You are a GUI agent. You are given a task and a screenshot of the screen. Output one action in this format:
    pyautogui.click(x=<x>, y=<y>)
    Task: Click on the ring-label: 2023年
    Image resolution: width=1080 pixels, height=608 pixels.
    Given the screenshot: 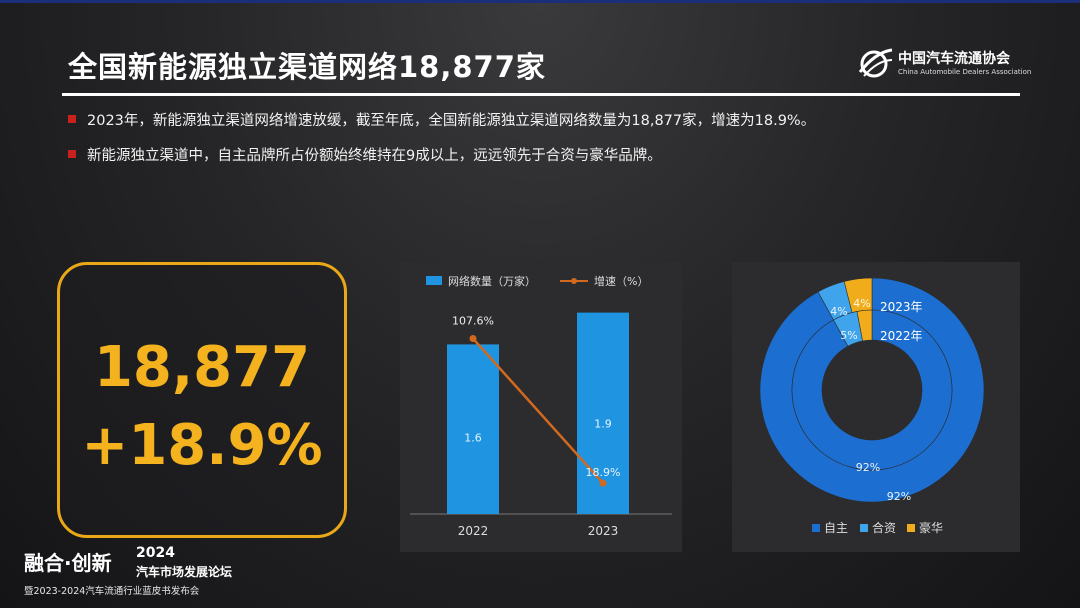 What is the action you would take?
    pyautogui.click(x=901, y=307)
    